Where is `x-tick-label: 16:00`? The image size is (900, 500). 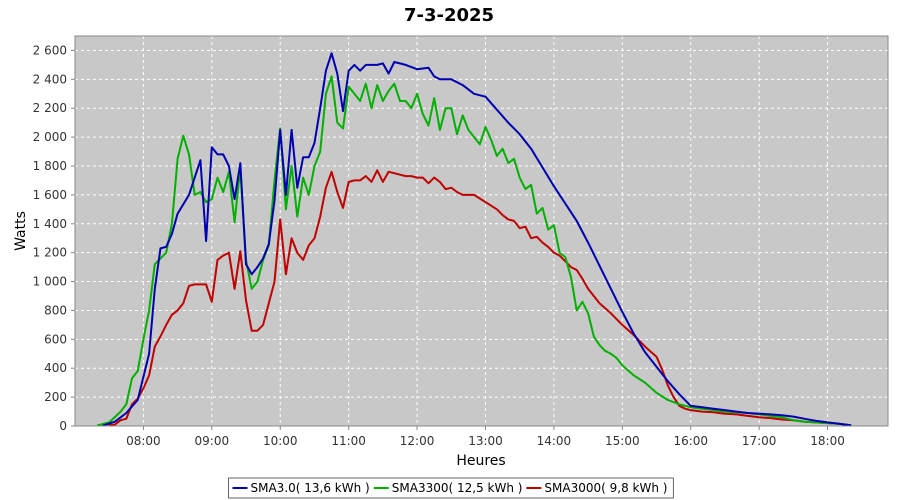 x-tick-label: 16:00 is located at coordinates (690, 441).